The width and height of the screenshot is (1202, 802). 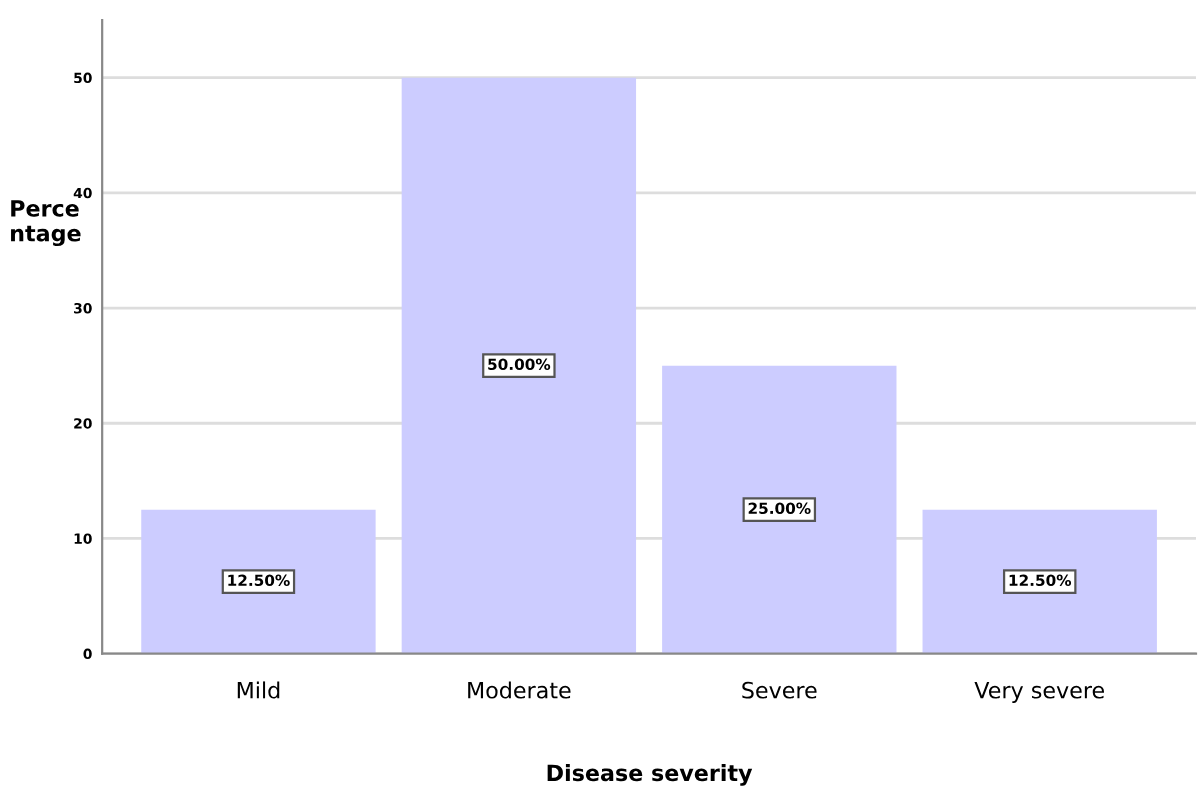 What do you see at coordinates (46, 223) in the screenshot?
I see `y-axis-title: Perce ntage` at bounding box center [46, 223].